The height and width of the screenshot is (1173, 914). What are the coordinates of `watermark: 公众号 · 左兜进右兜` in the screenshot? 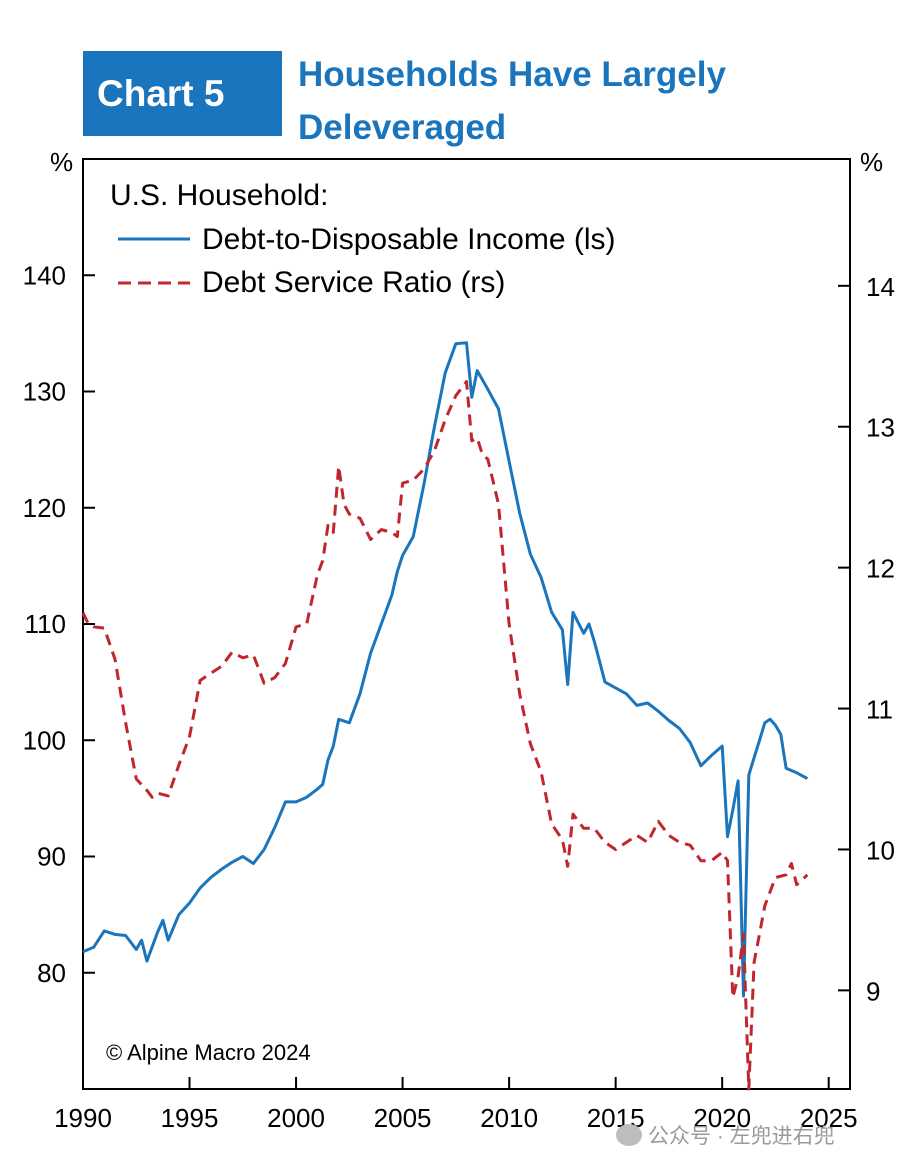 It's located at (725, 1135).